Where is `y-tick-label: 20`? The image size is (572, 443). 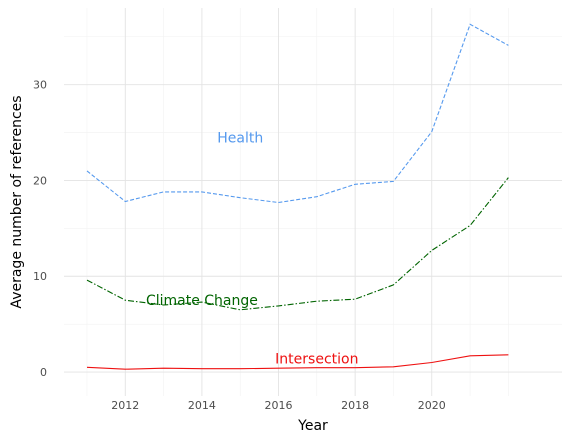
y-tick-label: 20 is located at coordinates (40, 180).